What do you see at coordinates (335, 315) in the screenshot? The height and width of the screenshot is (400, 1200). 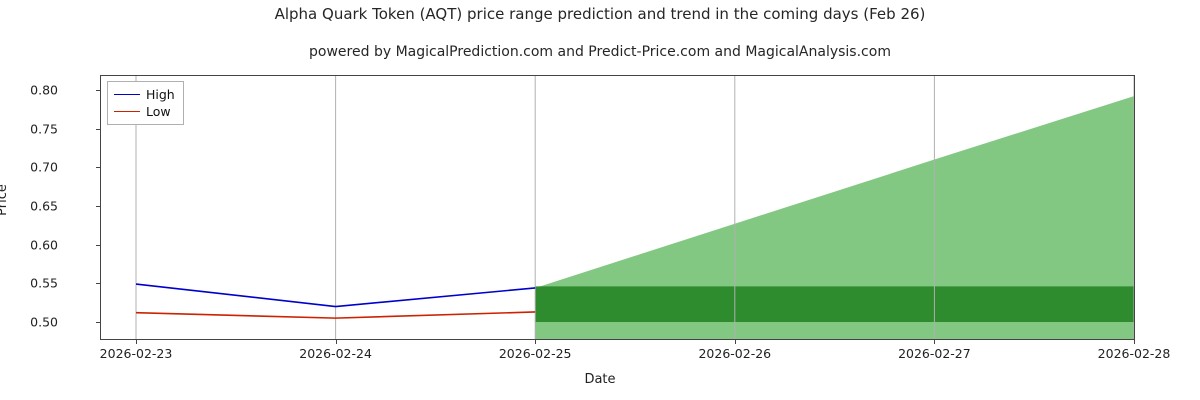 I see `series-line-low` at bounding box center [335, 315].